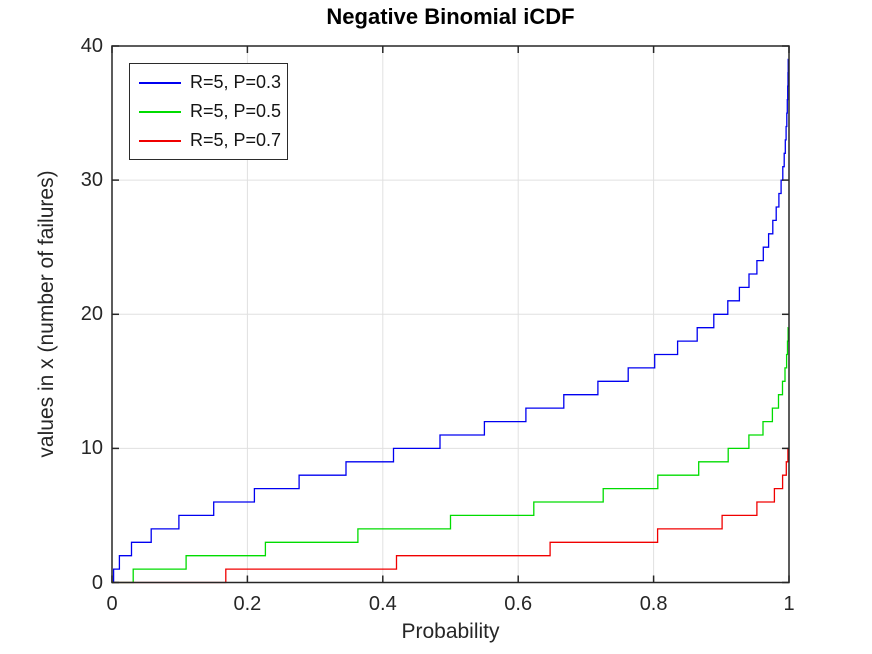 Image resolution: width=872 pixels, height=654 pixels. I want to click on x-axis-label: Probability, so click(450, 631).